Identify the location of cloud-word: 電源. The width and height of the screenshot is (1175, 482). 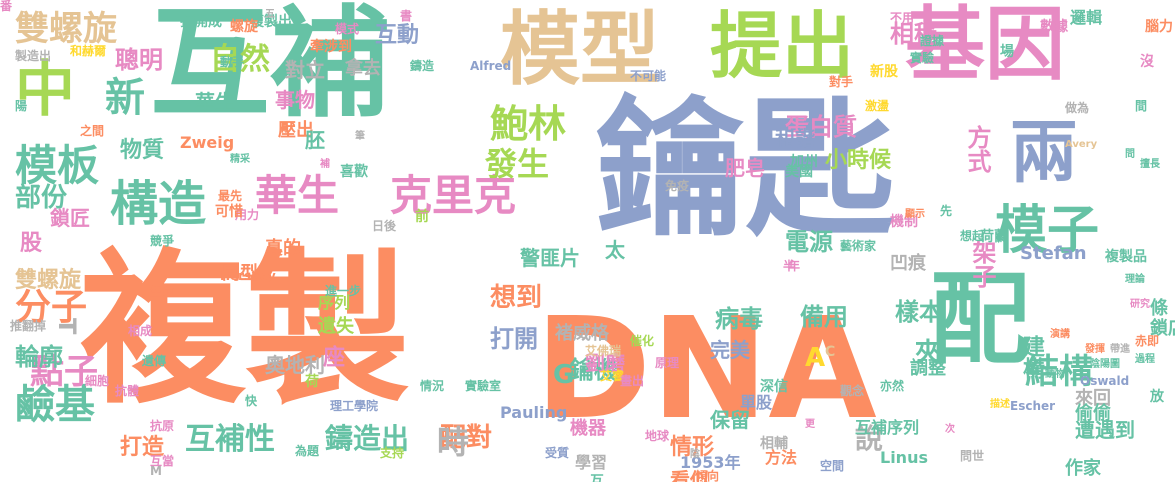
(809, 242).